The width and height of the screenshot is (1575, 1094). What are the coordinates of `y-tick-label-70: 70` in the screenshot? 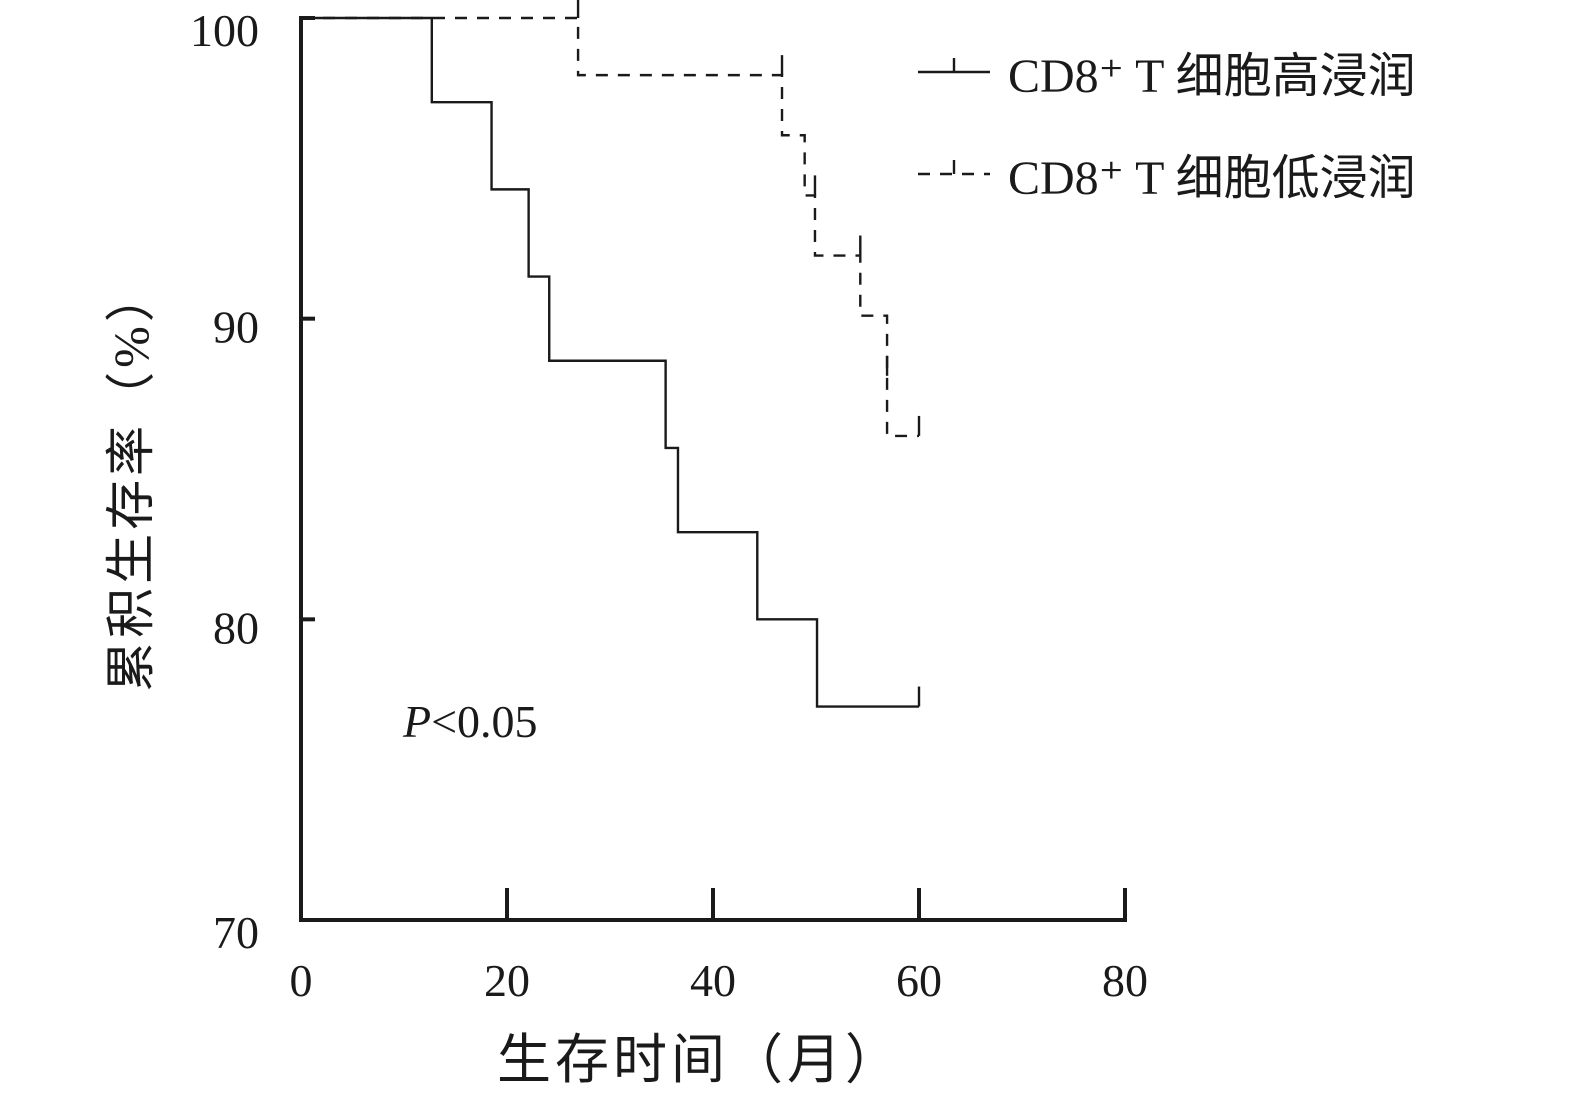 It's located at (236, 932).